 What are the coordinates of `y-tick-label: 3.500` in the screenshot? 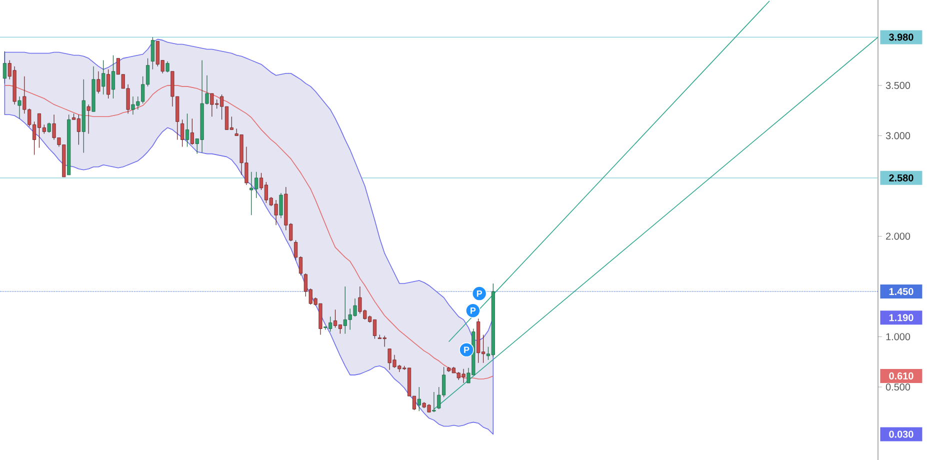 It's located at (898, 85).